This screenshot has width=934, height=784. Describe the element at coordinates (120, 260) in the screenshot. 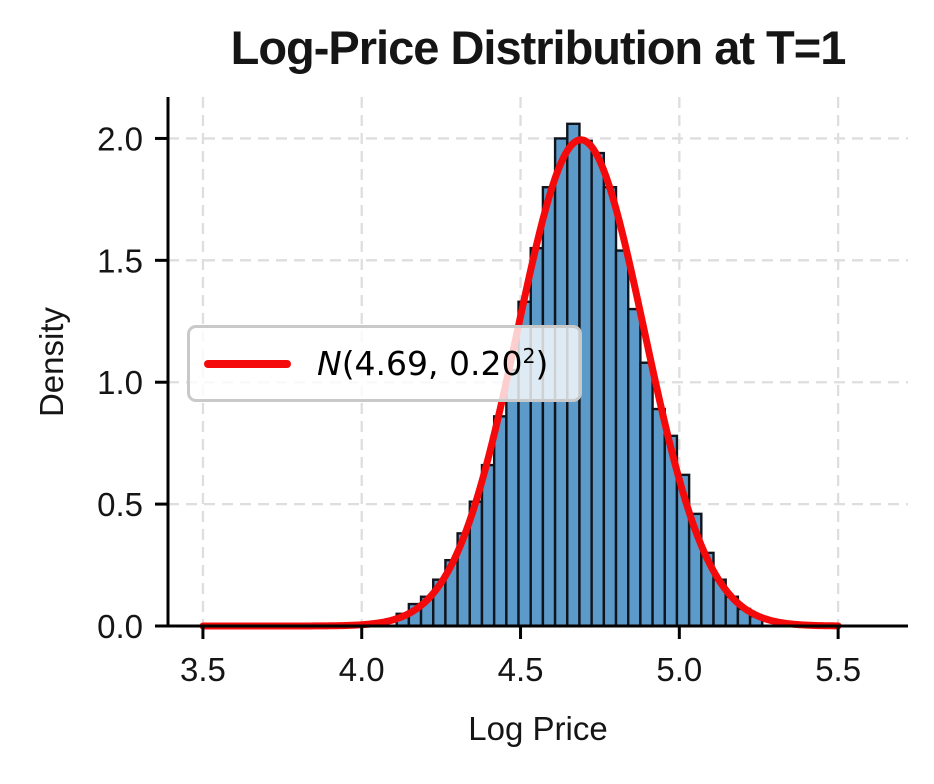

I see `y-tick-label: 1.5` at that location.